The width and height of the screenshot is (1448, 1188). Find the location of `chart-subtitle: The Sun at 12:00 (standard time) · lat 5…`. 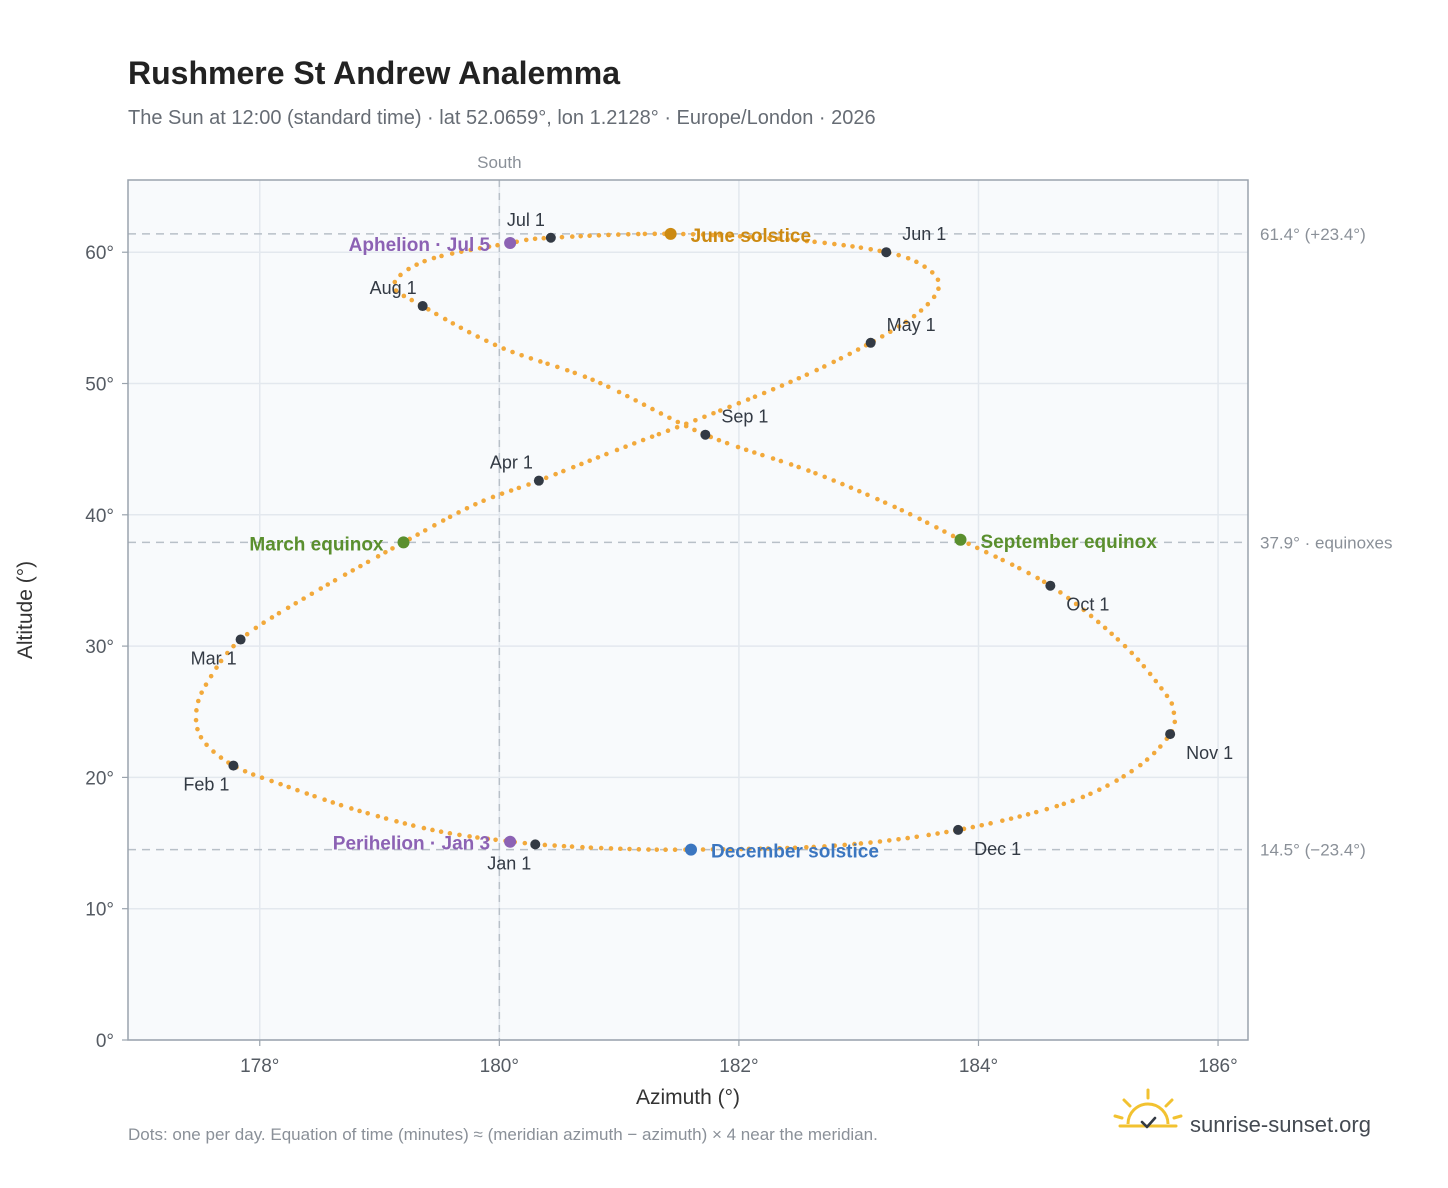

chart-subtitle: The Sun at 12:00 (standard time) · lat 5… is located at coordinates (502, 118).